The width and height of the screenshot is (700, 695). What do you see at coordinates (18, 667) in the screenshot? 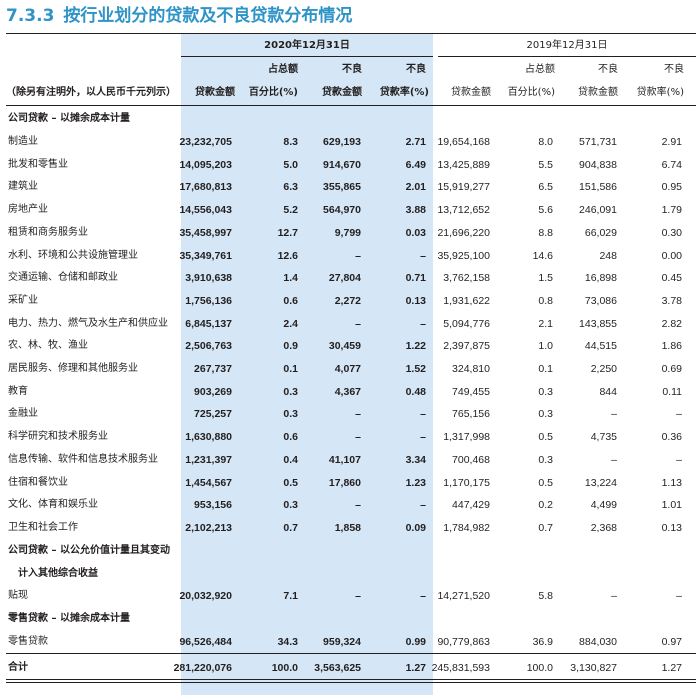
I see `row-label: 合计` at bounding box center [18, 667].